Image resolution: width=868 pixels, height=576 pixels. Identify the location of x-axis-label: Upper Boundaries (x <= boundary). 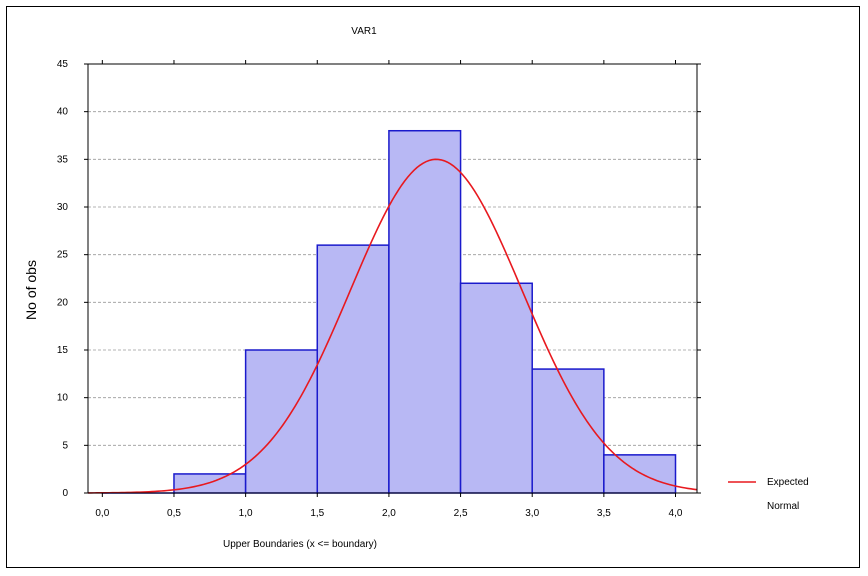
(300, 544).